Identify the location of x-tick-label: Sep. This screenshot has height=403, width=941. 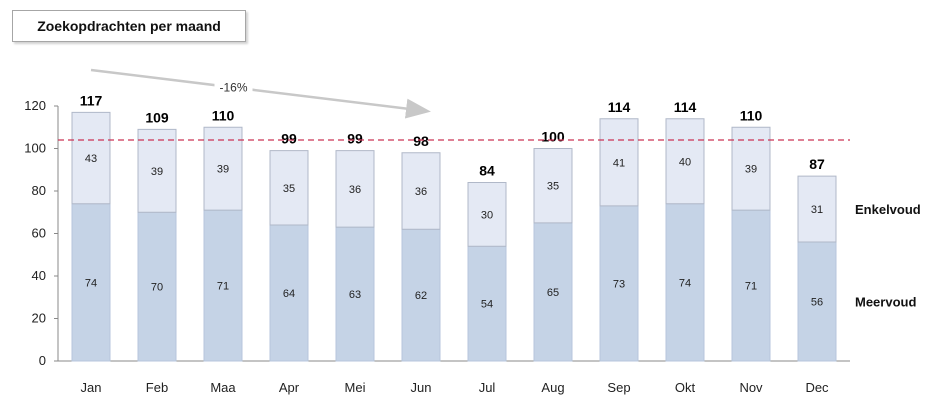
(618, 387).